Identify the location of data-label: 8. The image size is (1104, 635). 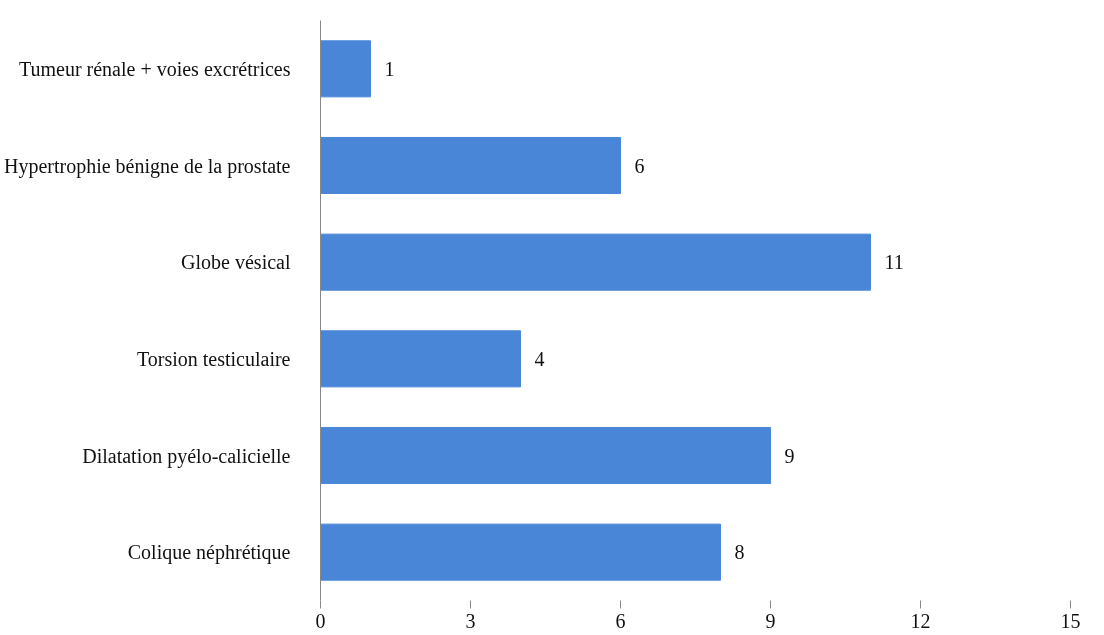
(739, 552).